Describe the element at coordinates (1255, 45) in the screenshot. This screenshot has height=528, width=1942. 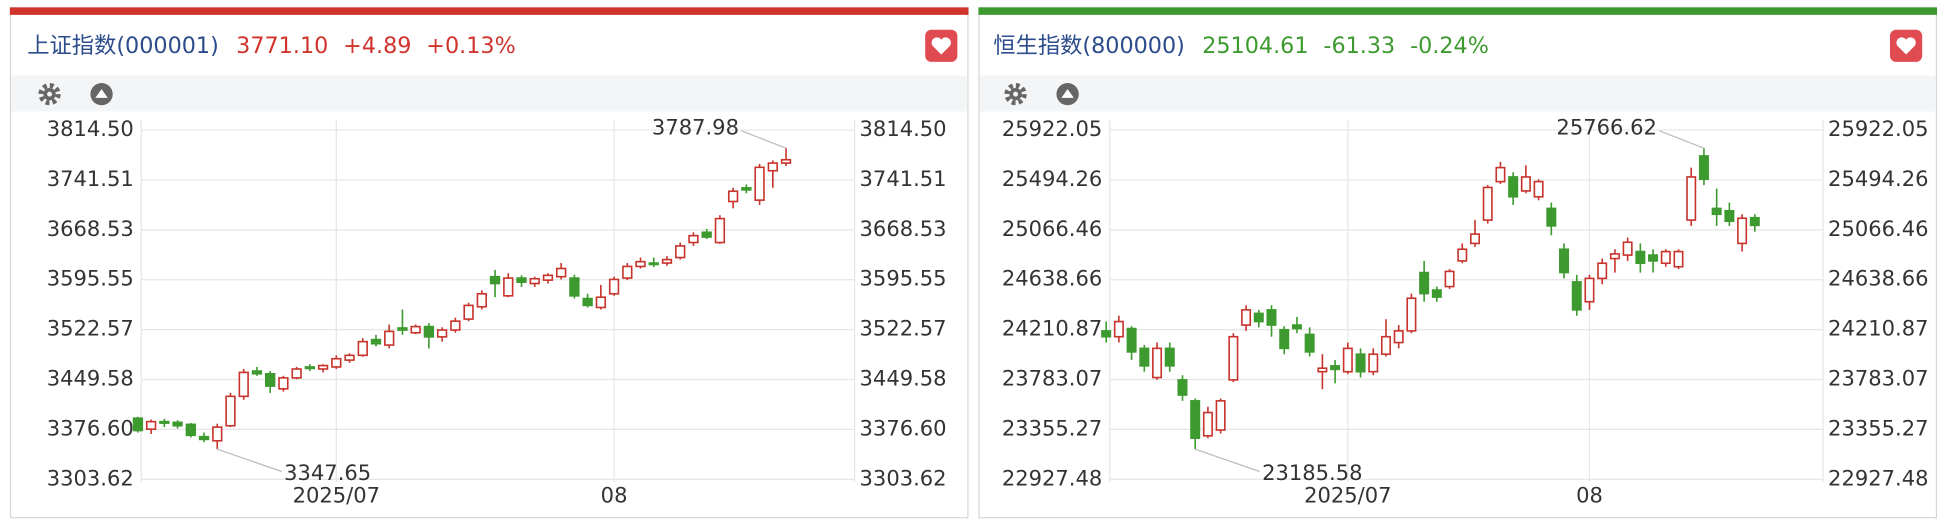
I see `price: 25104.61` at that location.